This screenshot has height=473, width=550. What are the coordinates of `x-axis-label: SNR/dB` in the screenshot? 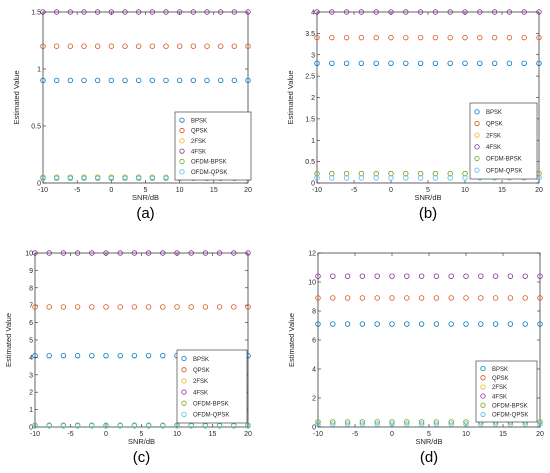 It's located at (145, 197).